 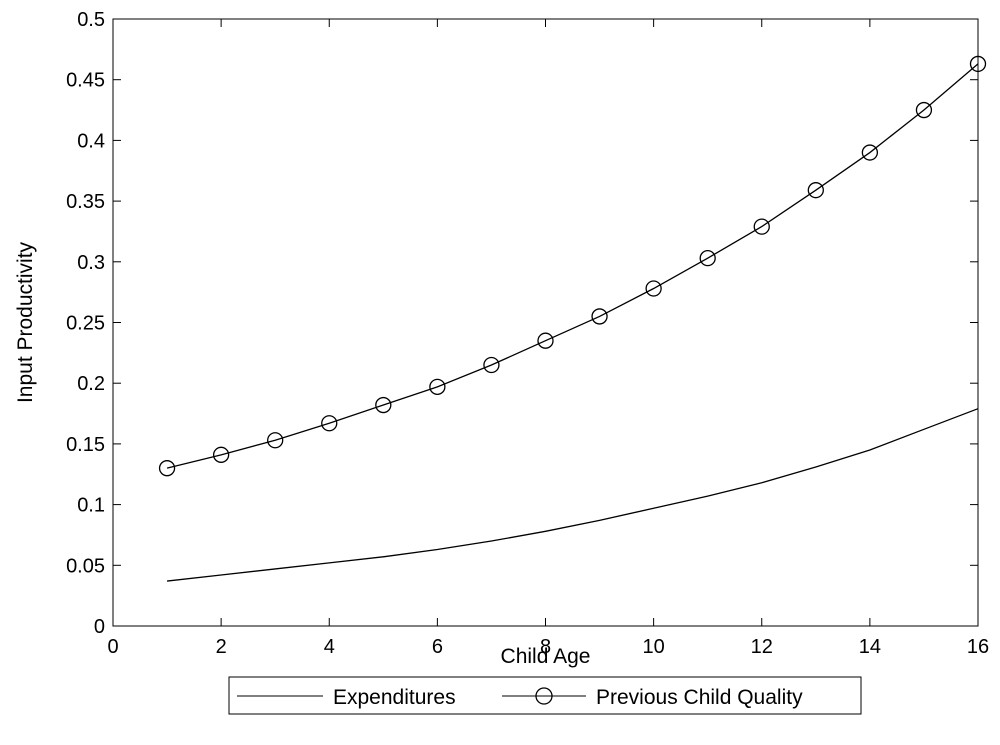 What do you see at coordinates (91, 384) in the screenshot?
I see `y-tick-label: 0.2` at bounding box center [91, 384].